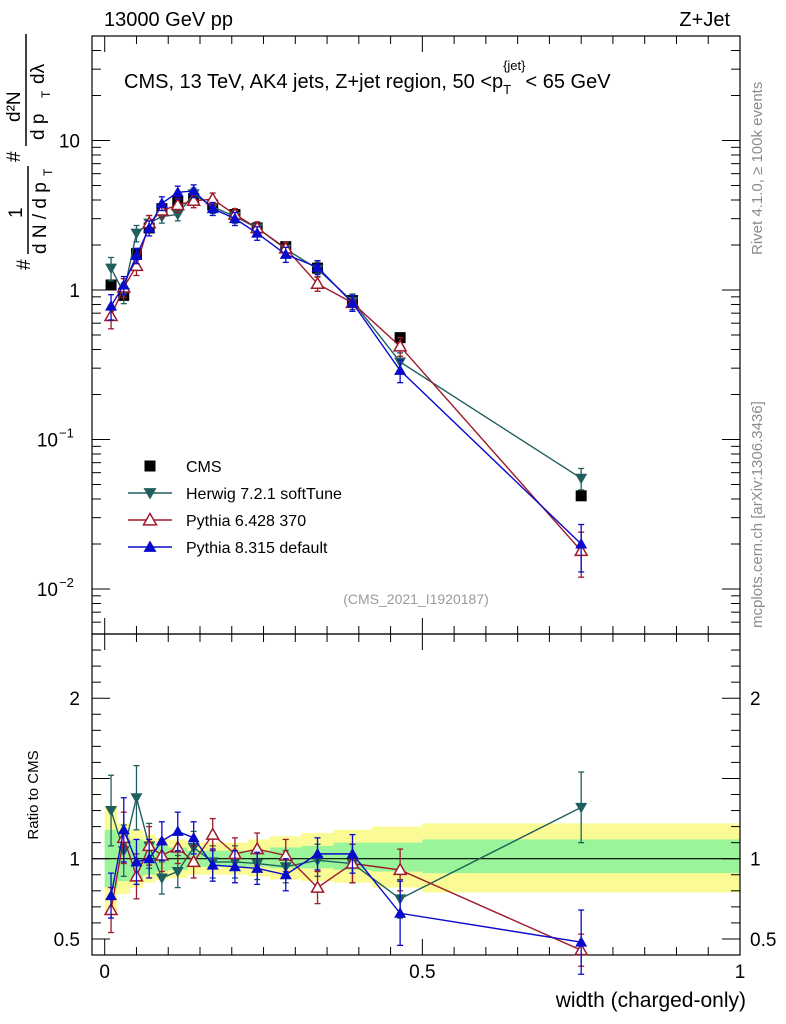  Describe the element at coordinates (24, 264) in the screenshot. I see `ylabel-hash-1: #` at that location.